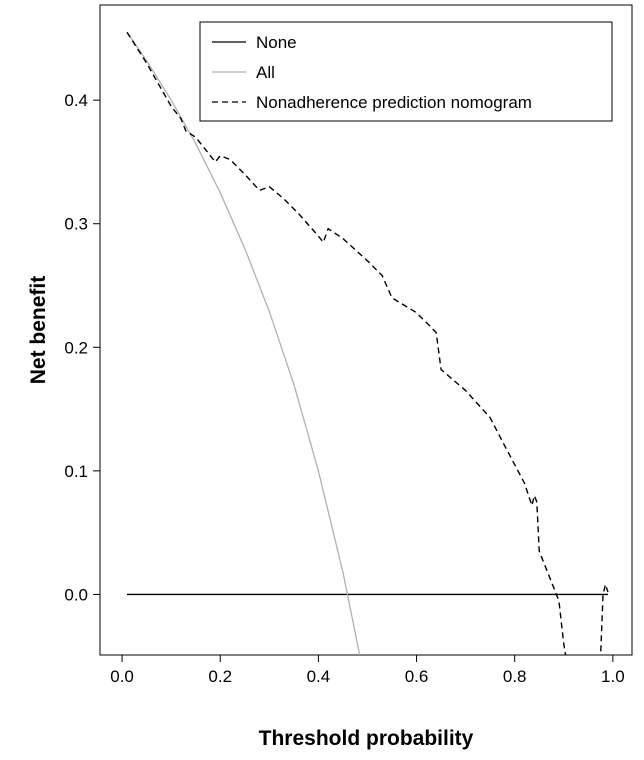 Image resolution: width=644 pixels, height=760 pixels. Describe the element at coordinates (406, 71) in the screenshot. I see `legend-box` at that location.